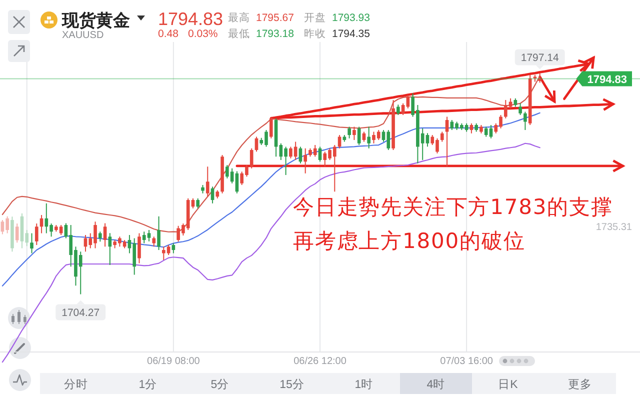  What do you see at coordinates (453, 207) in the screenshot?
I see `annotation: 今日走势先关注下方1783的支撑` at bounding box center [453, 207].